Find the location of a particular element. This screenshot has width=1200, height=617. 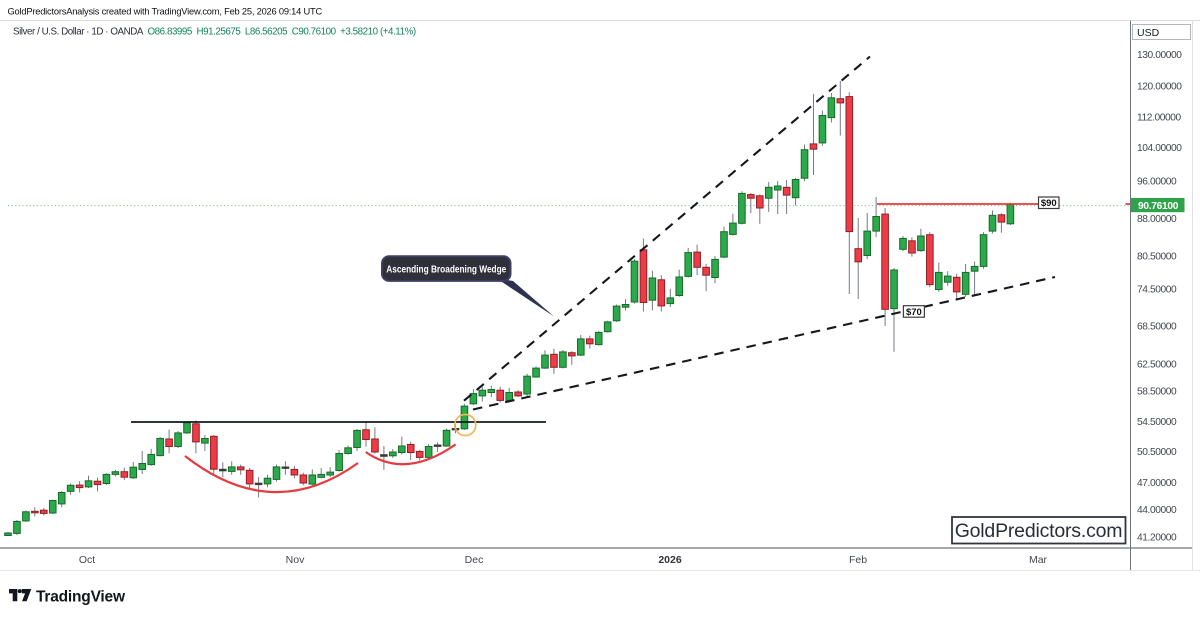

svg-text: Feb is located at coordinates (858, 560).